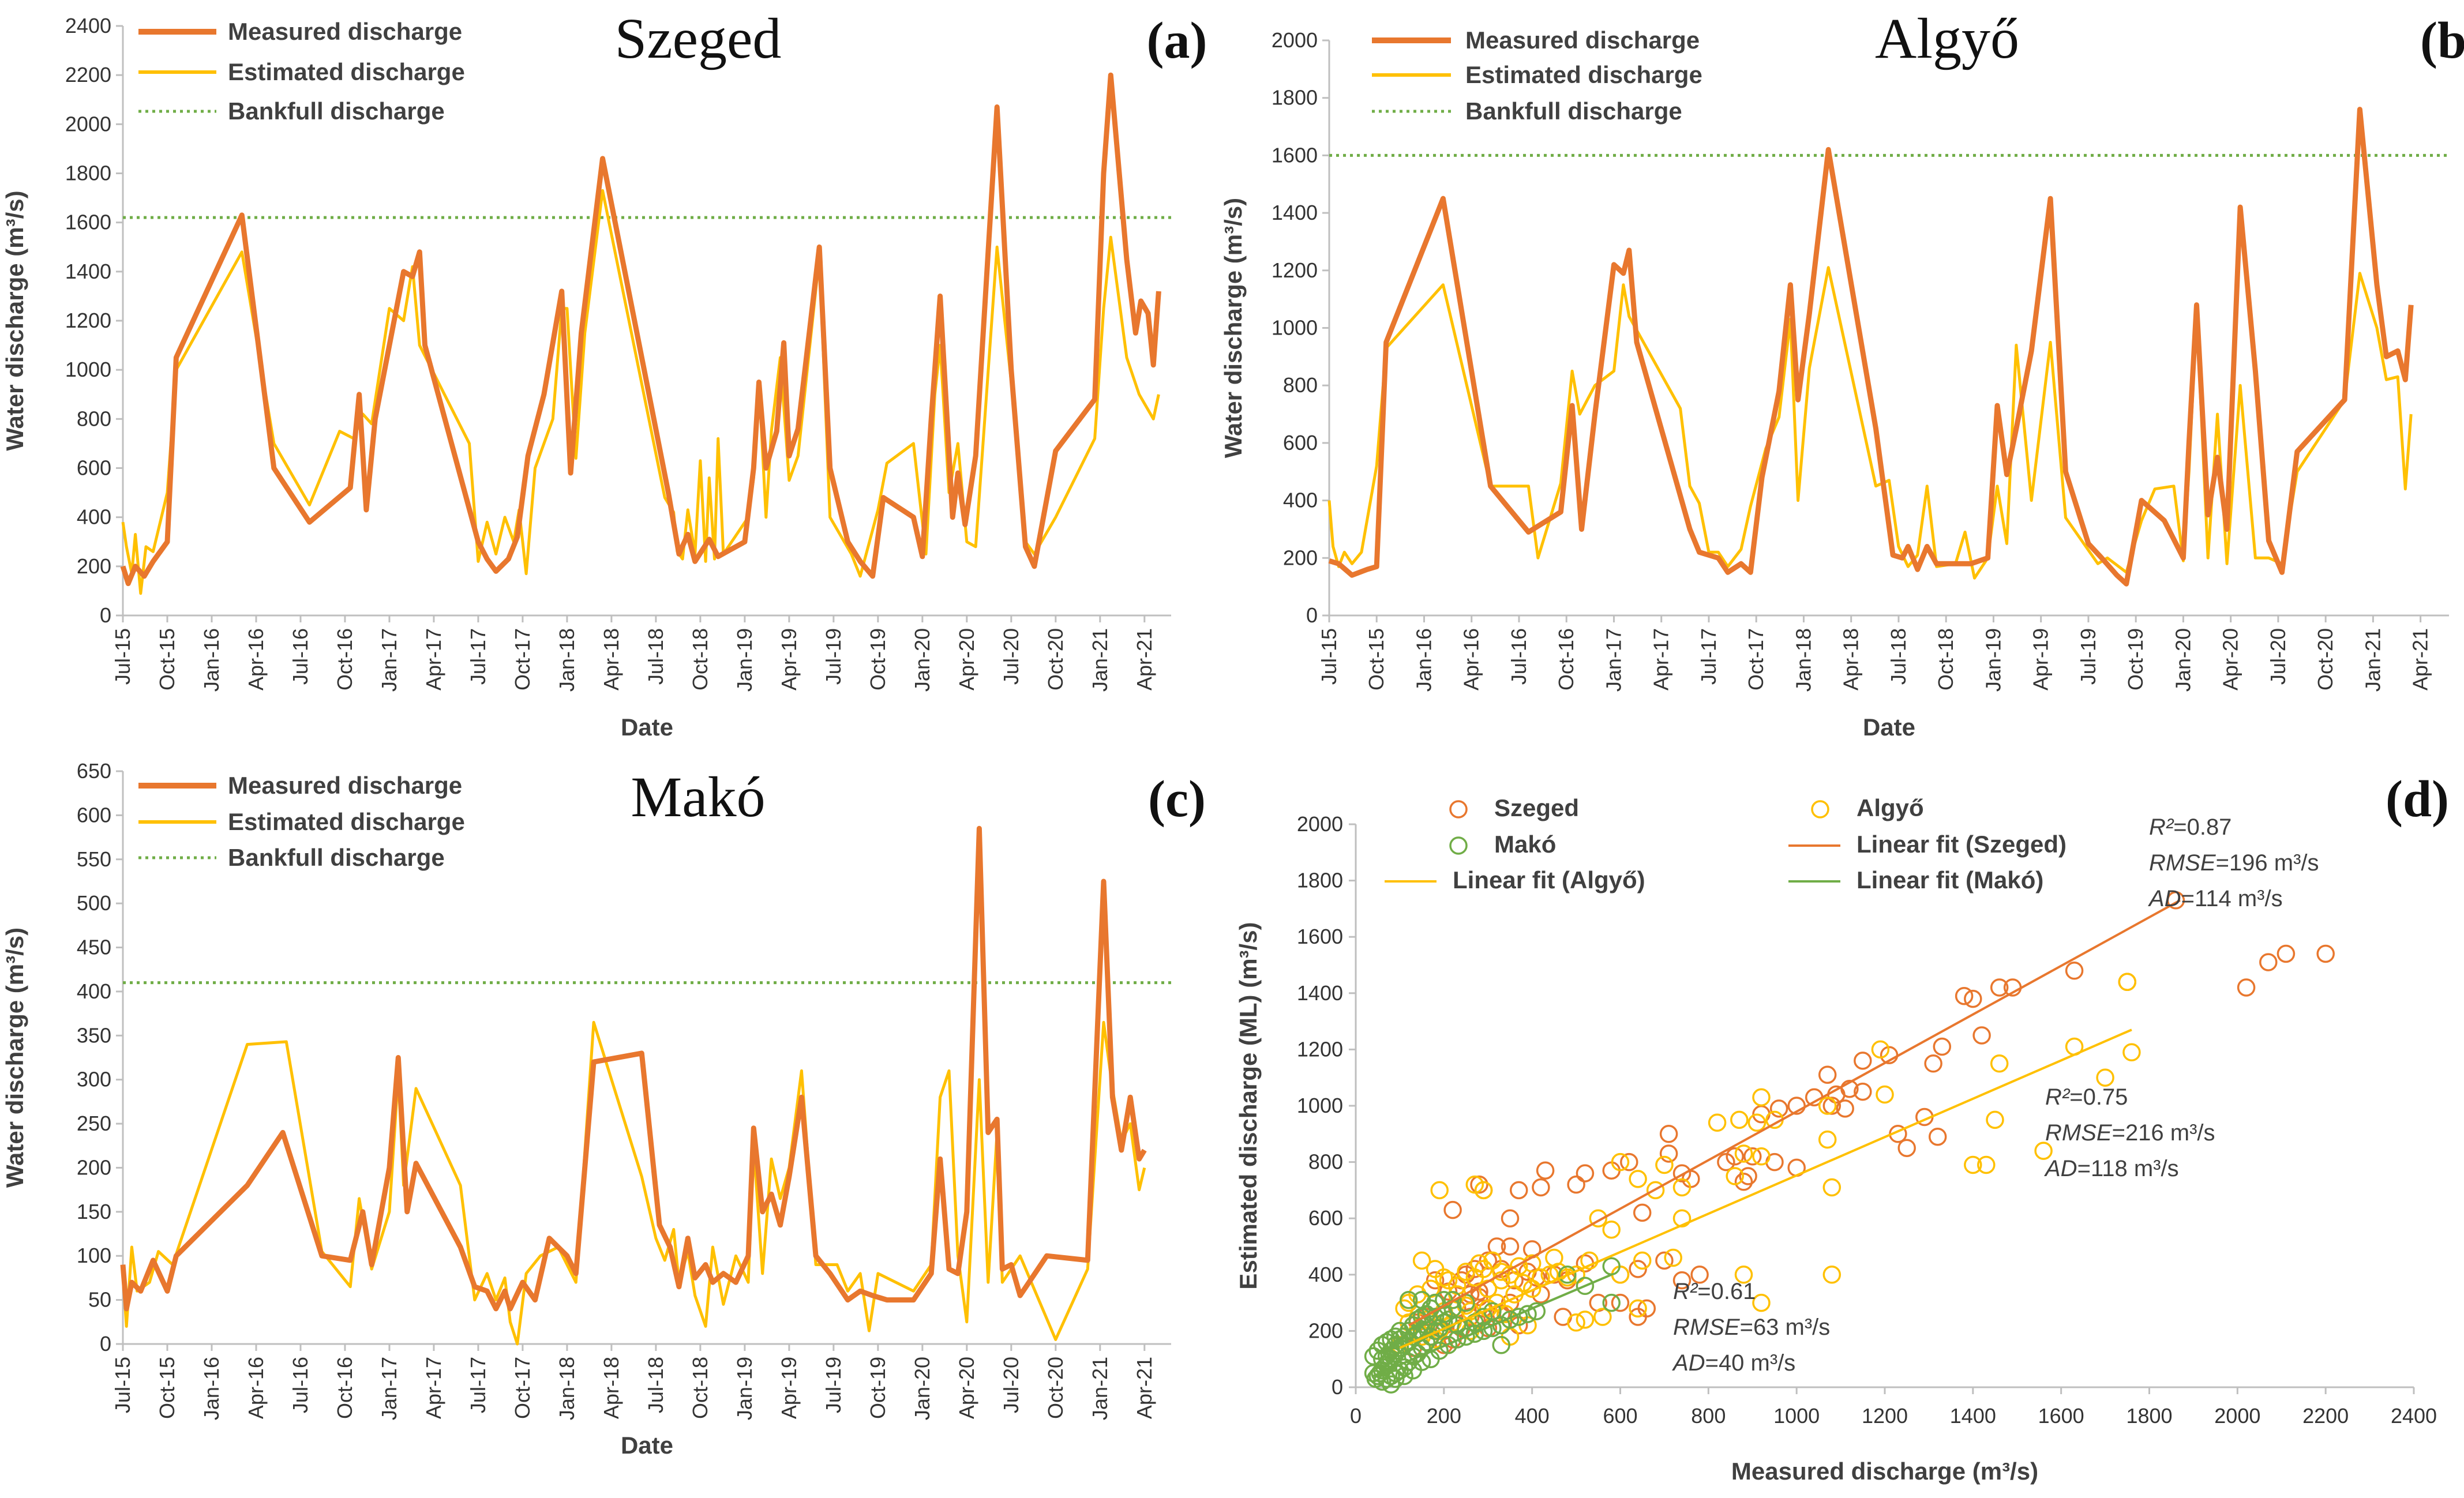  Describe the element at coordinates (1884, 1471) in the screenshot. I see `x-axis-title: Measured discharge (m³/s)` at that location.